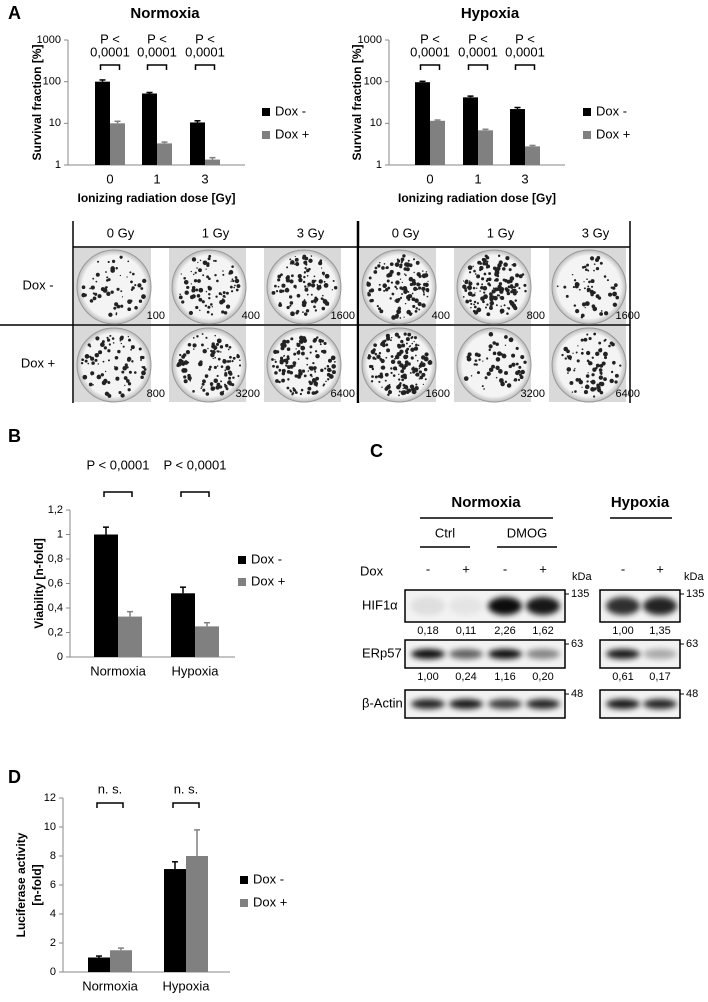 The width and height of the screenshot is (708, 1002). I want to click on x-axis-label: Ionizing radiation dose [Gy], so click(156, 198).